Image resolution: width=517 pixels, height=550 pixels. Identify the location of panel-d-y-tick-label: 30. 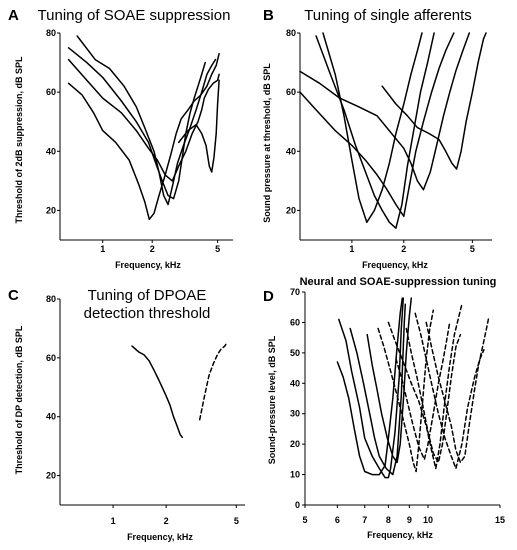
(295, 414).